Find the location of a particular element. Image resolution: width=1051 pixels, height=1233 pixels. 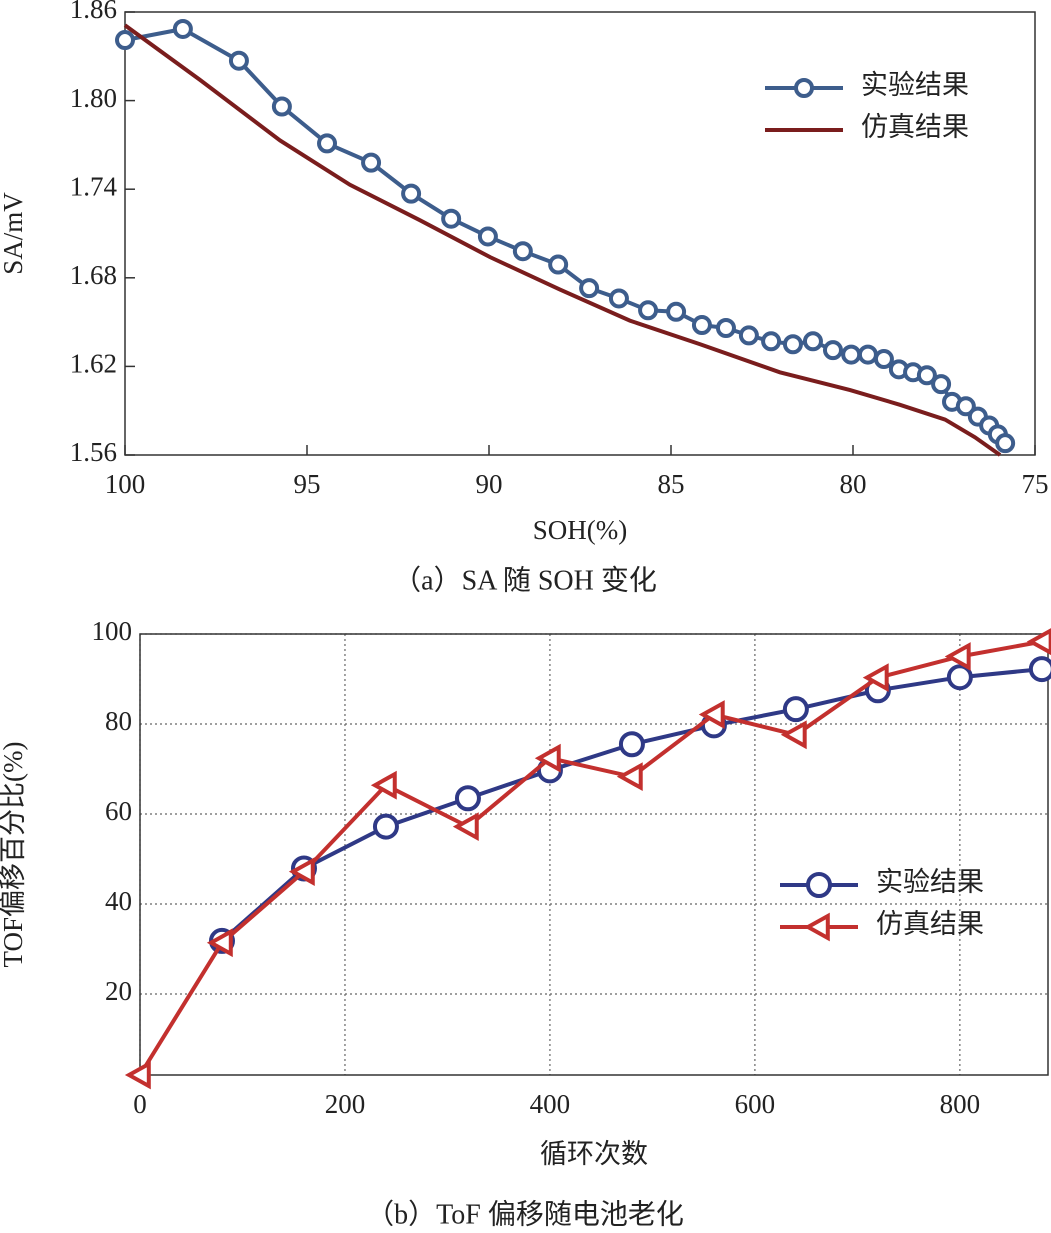

y-tick-label: 100 is located at coordinates (112, 631).